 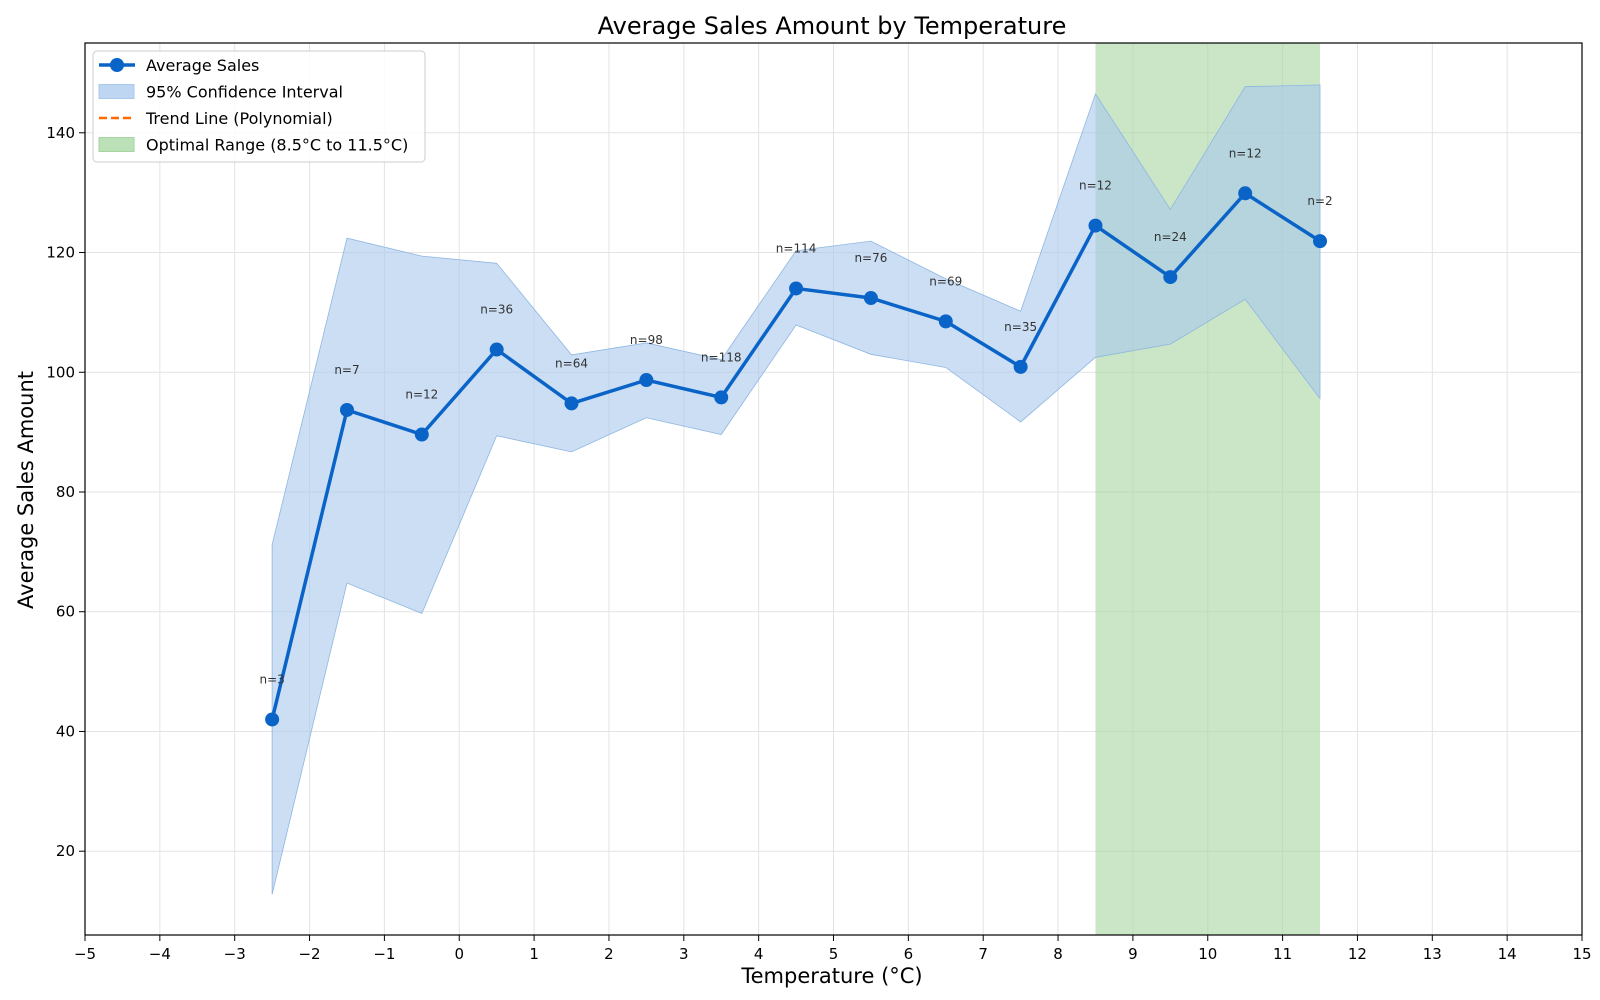 What do you see at coordinates (65, 851) in the screenshot?
I see `y-tick-label: 20` at bounding box center [65, 851].